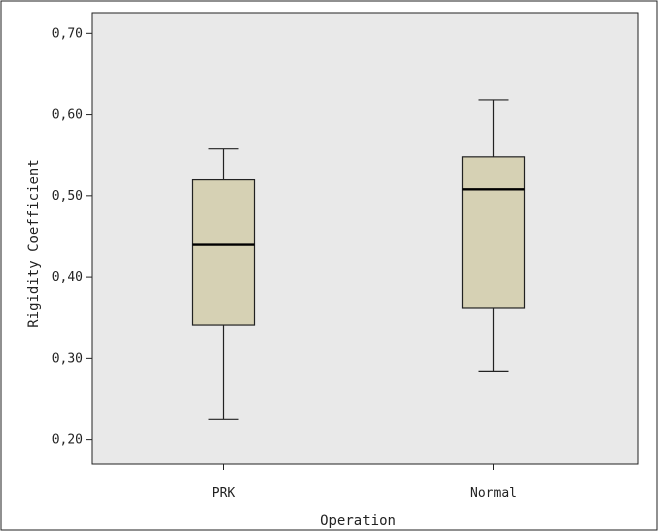 The height and width of the screenshot is (531, 658). What do you see at coordinates (67, 33) in the screenshot?
I see `y-tick-label: 0,70` at bounding box center [67, 33].